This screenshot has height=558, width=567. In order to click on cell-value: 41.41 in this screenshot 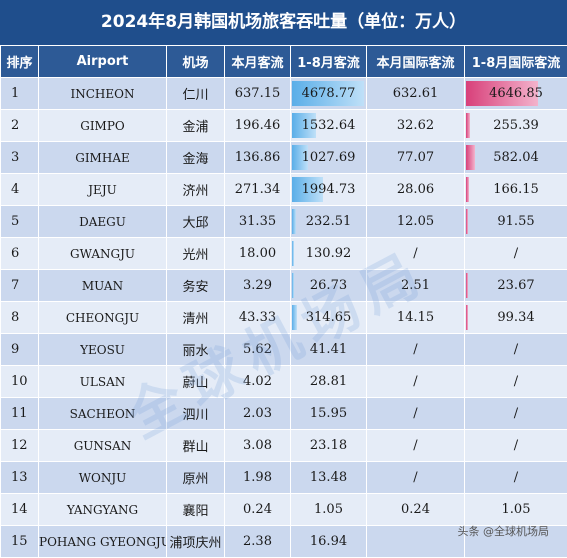, I will do `click(328, 349)`.